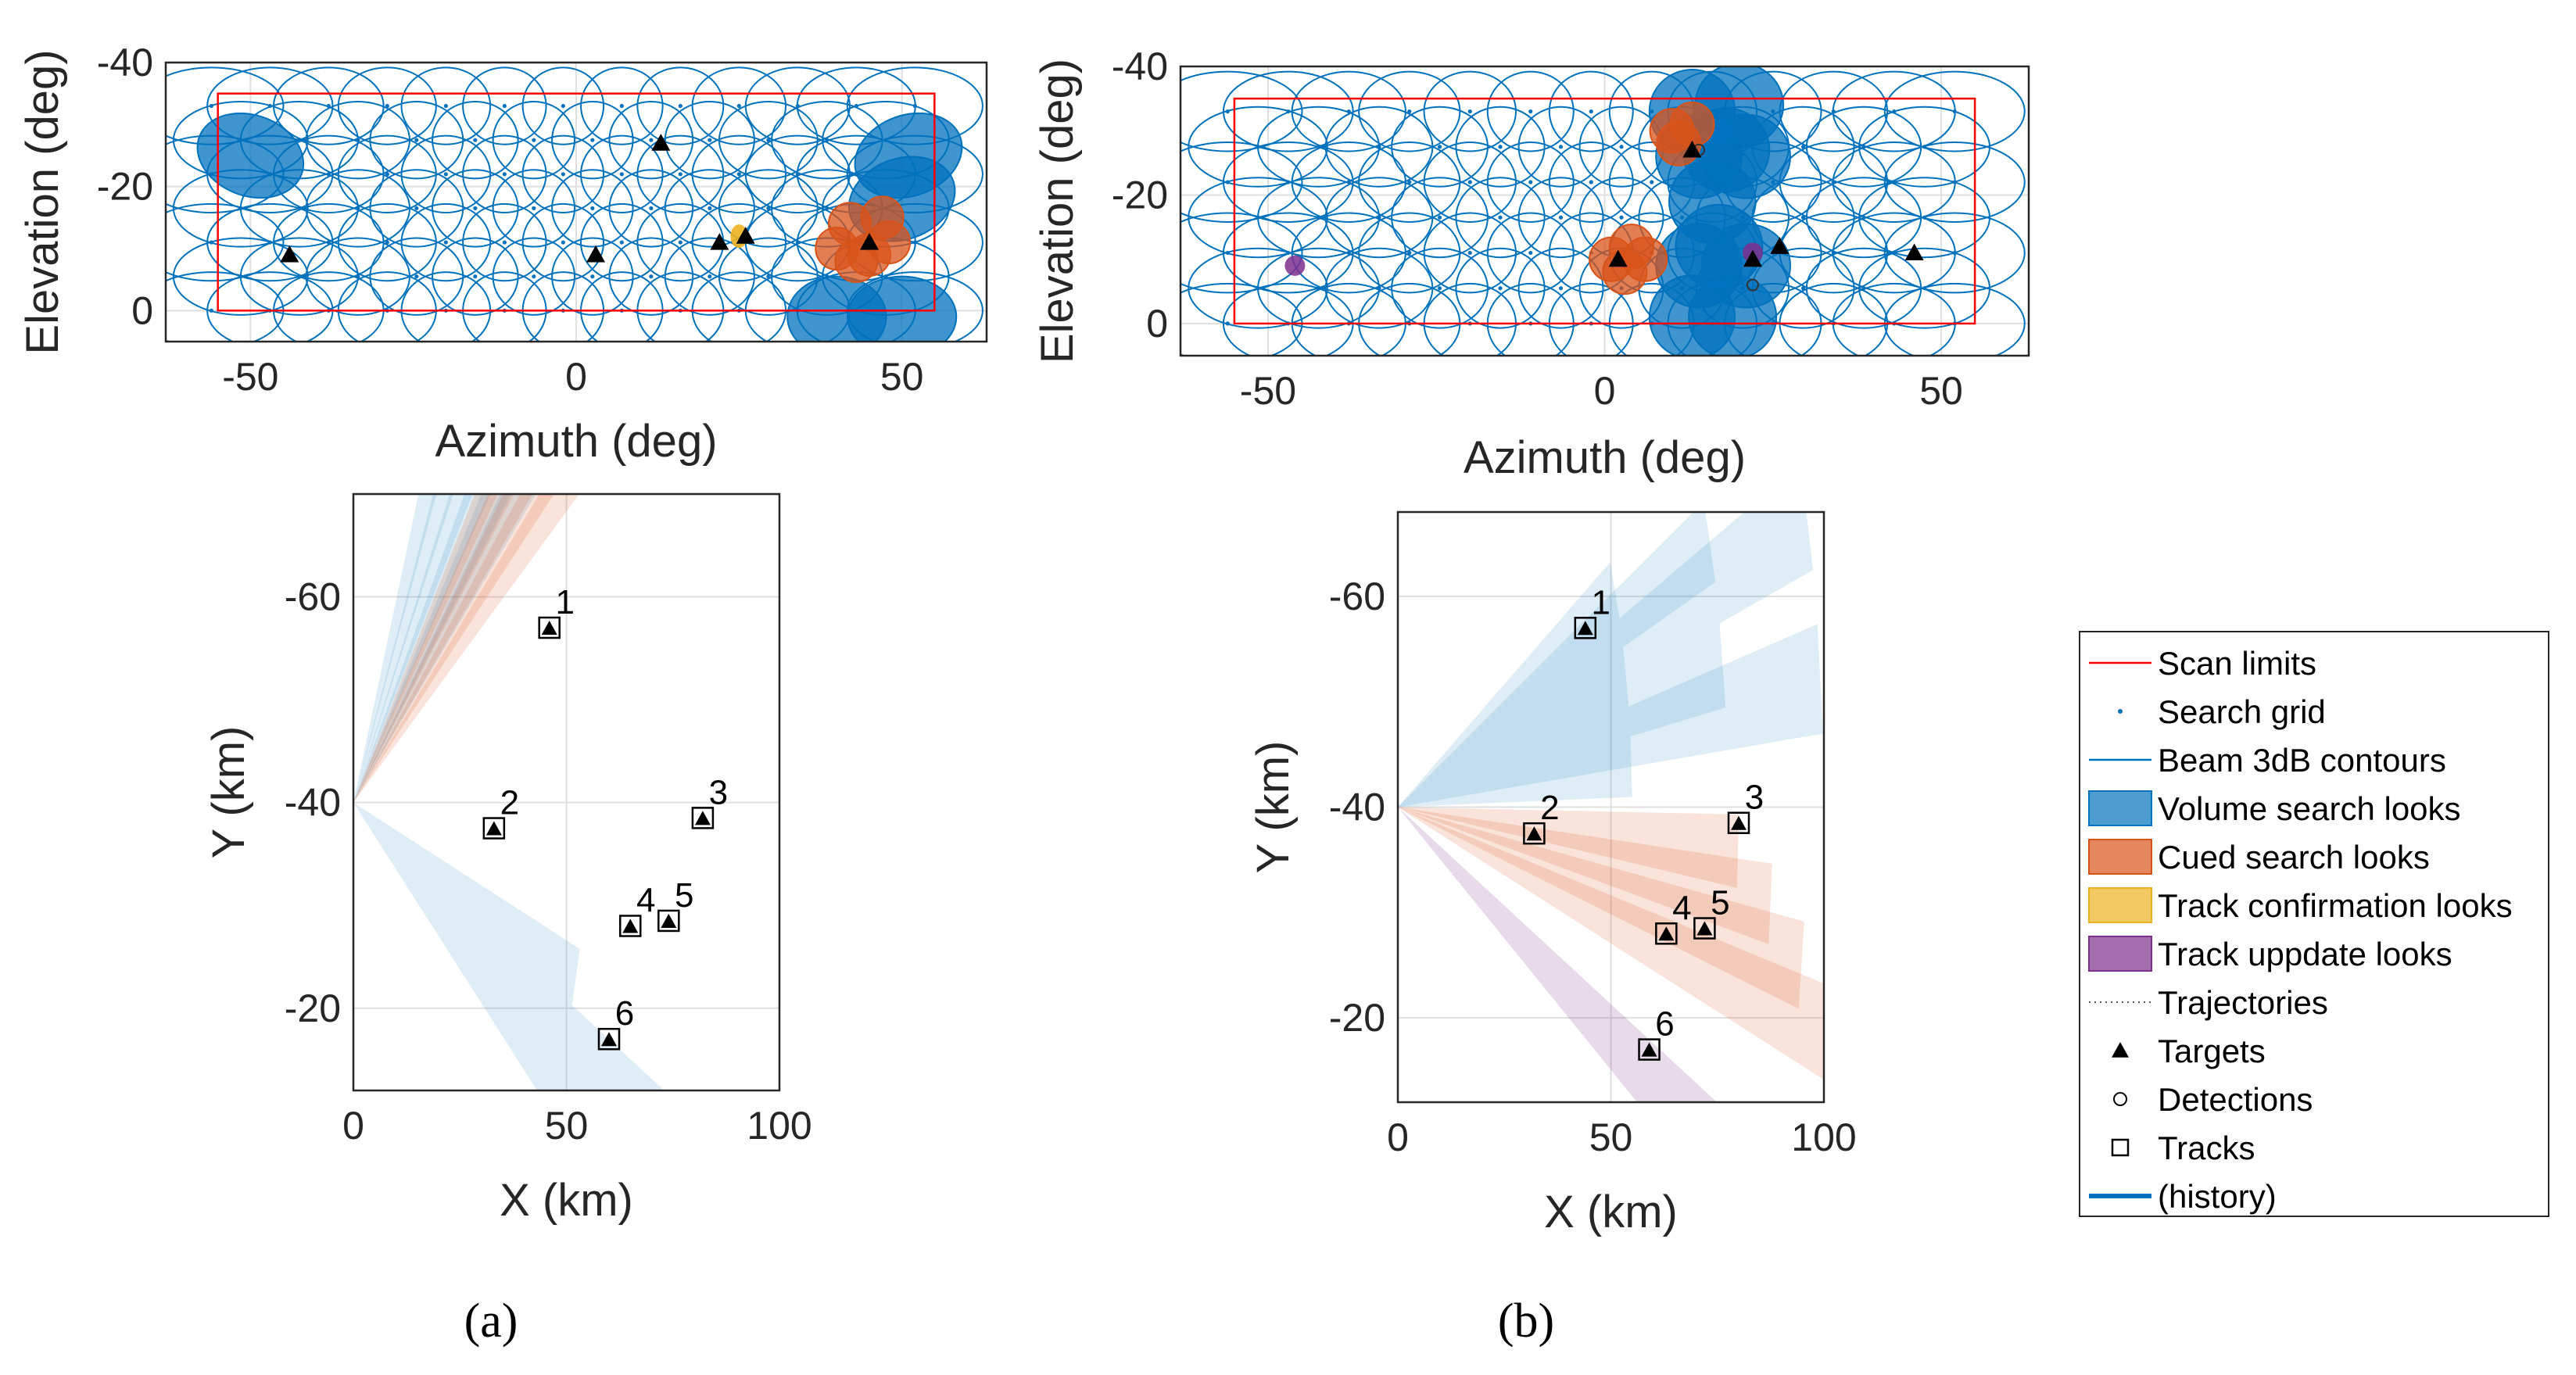 This screenshot has width=2576, height=1375. Describe the element at coordinates (1398, 1137) in the screenshot. I see `x-tick-label: 0` at that location.